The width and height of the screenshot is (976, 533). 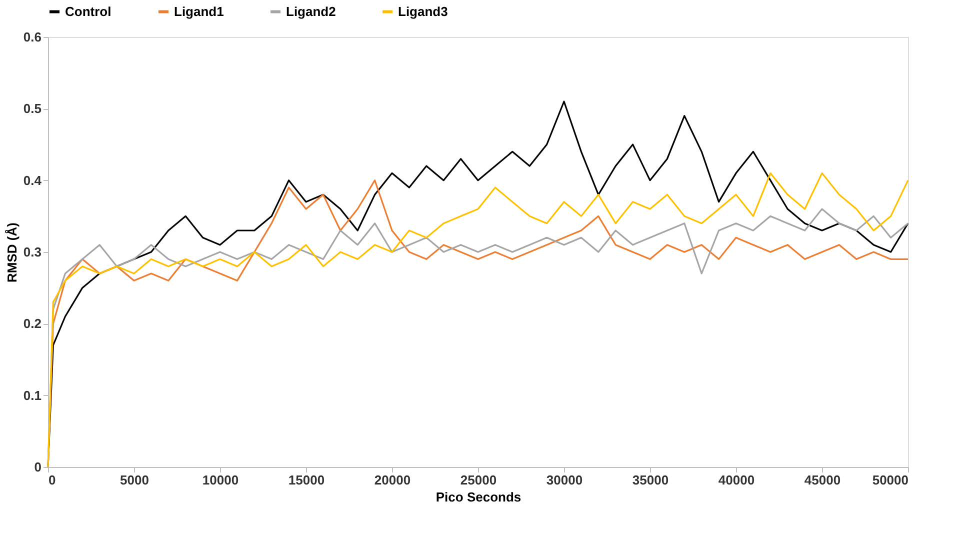 I want to click on x-tick-label: 25000, so click(x=478, y=480).